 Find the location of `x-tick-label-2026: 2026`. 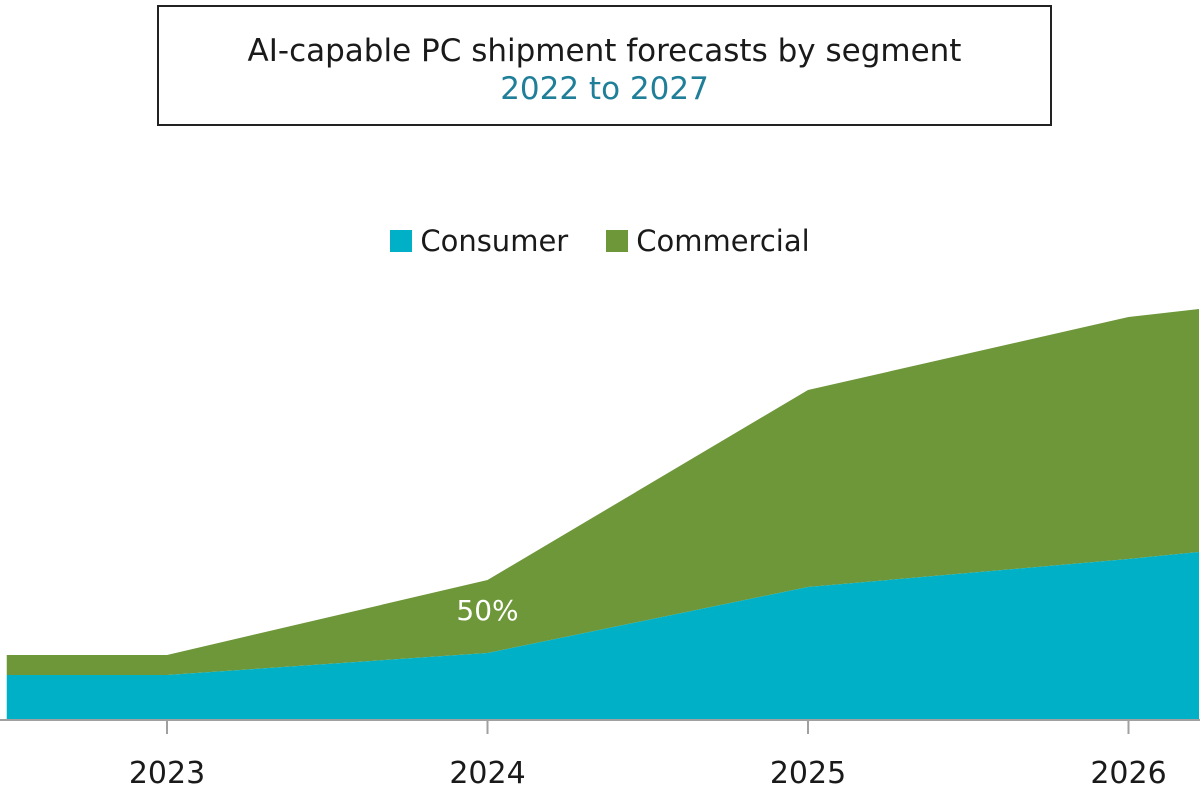

x-tick-label-2026: 2026 is located at coordinates (1128, 773).